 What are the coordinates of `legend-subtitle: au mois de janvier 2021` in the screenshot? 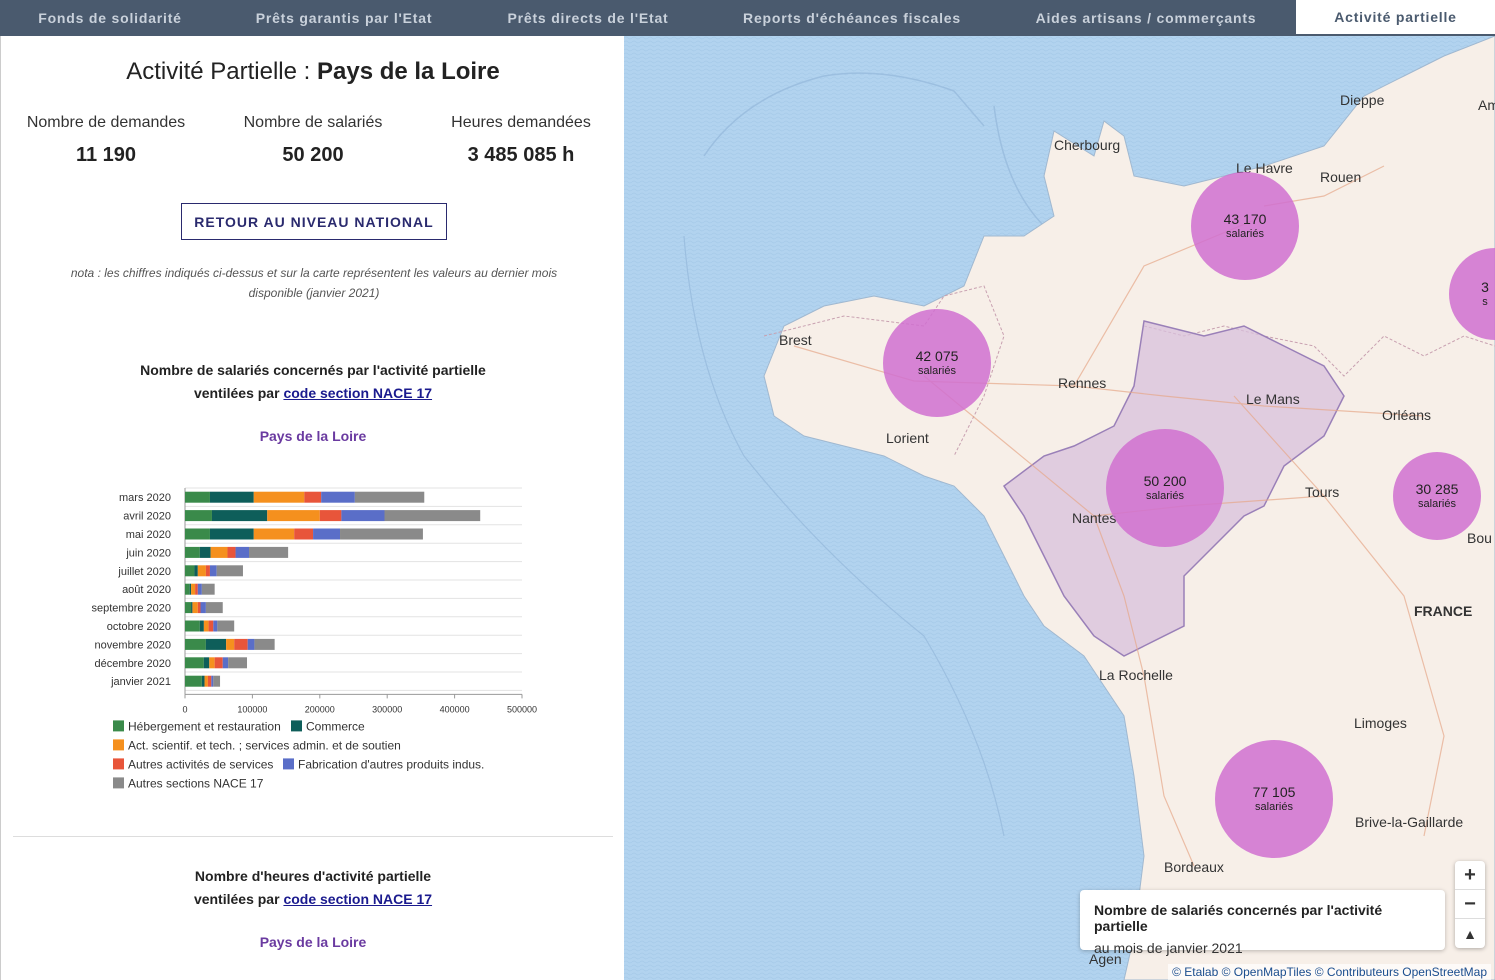 It's located at (1168, 948).